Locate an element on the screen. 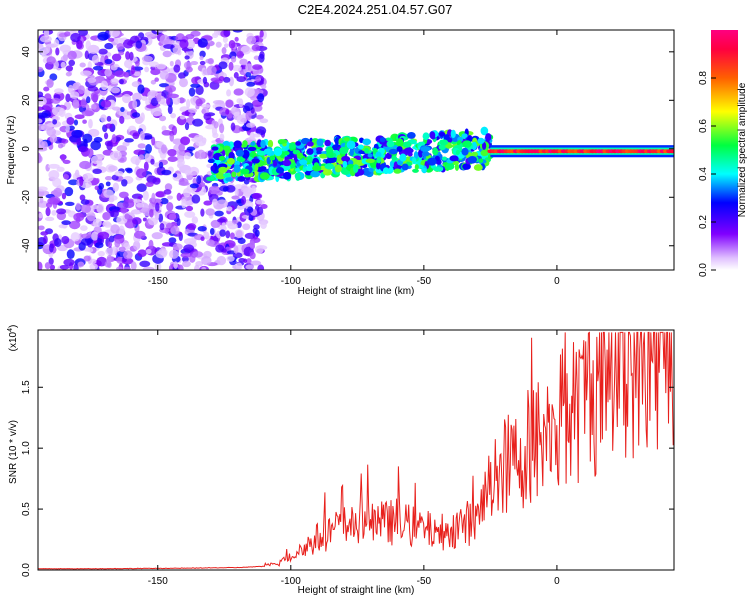 The width and height of the screenshot is (750, 600). y-tick-label: -40 is located at coordinates (26, 245).